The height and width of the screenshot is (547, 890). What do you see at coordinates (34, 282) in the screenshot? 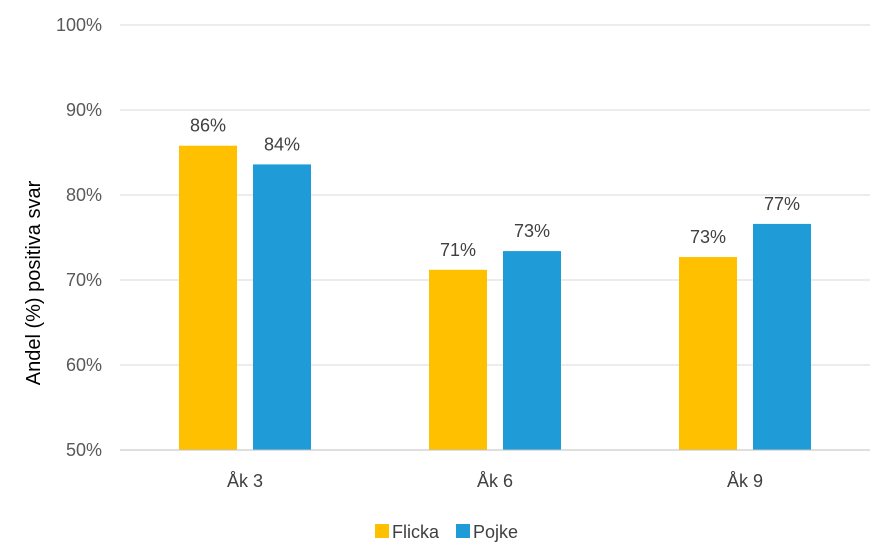
I see `y-axis-title: Andel (%) positiva svar` at bounding box center [34, 282].